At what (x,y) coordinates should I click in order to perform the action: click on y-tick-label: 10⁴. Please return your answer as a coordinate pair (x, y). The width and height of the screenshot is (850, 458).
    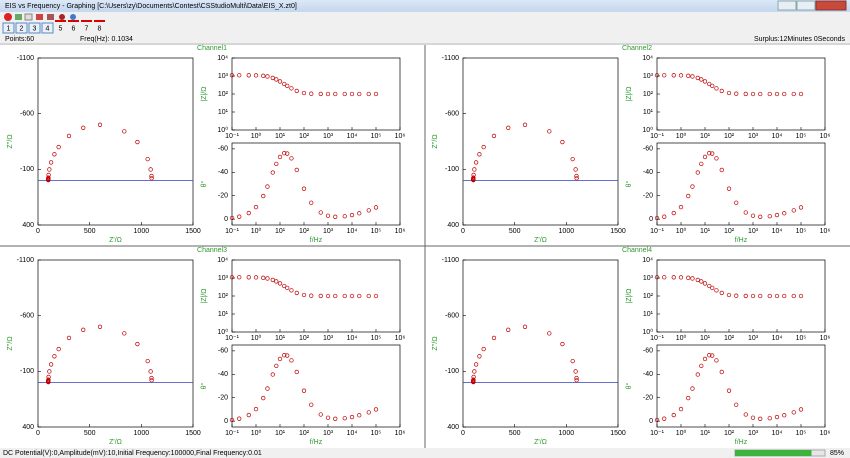
    Looking at the image, I should click on (222, 260).